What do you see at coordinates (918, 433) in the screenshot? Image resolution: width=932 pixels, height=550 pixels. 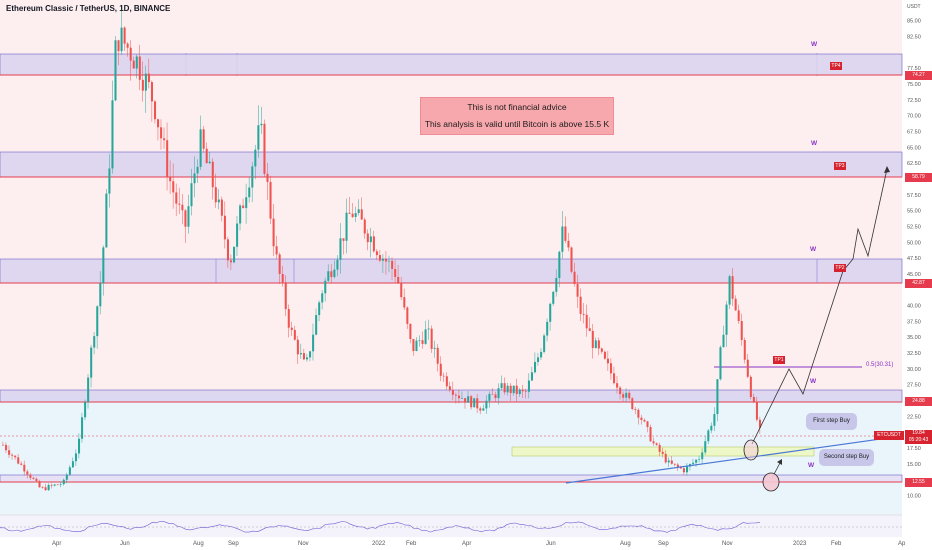 I see `last-price-tag: 19.84` at bounding box center [918, 433].